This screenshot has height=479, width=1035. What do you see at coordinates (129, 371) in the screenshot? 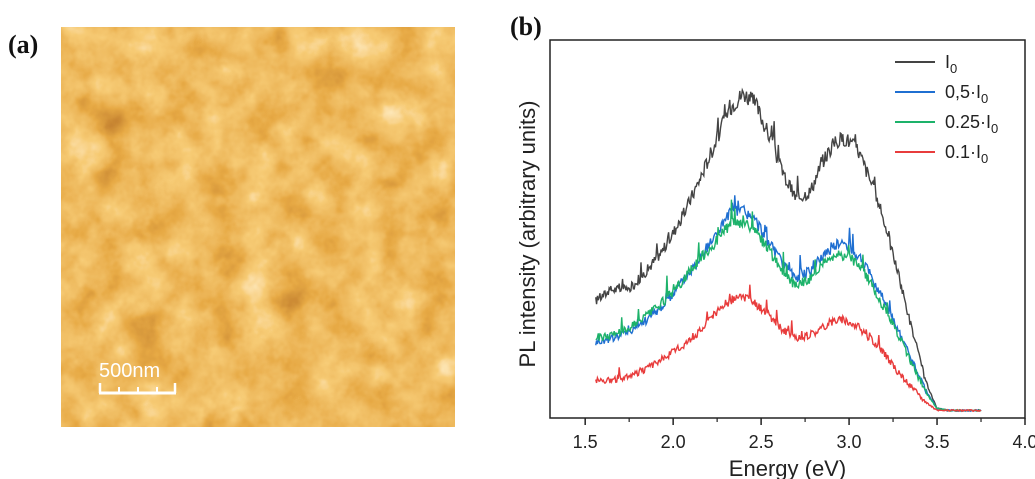
I see `scale-bar-label: 500nm` at bounding box center [129, 371].